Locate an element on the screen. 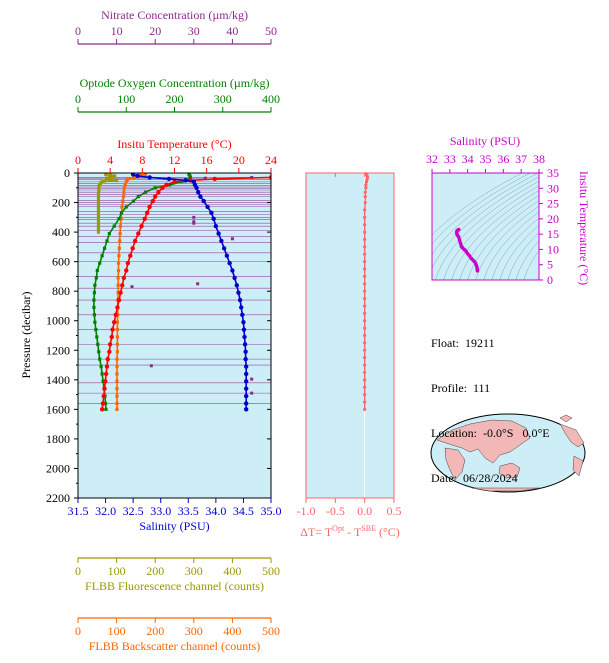 Image resolution: width=609 pixels, height=663 pixels. pressure-tick-label: 1800 is located at coordinates (58, 439).